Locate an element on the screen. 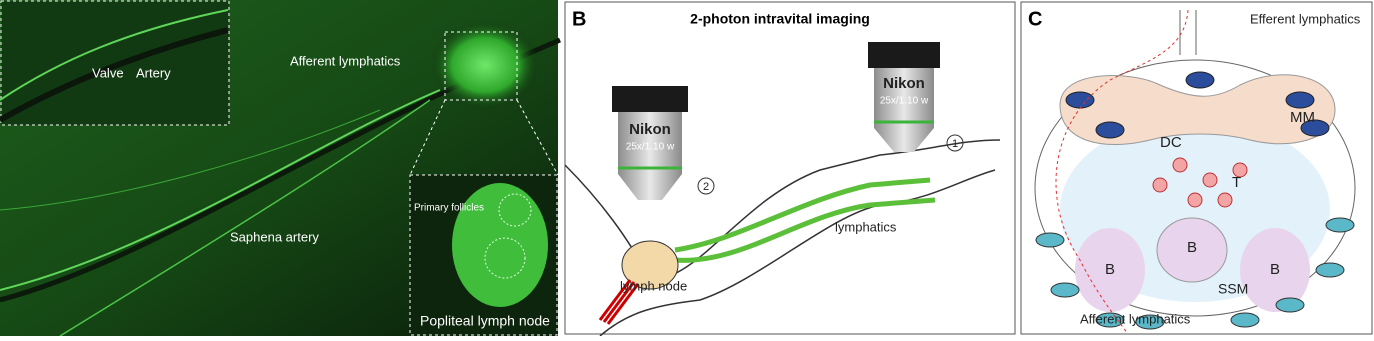 The image size is (1374, 341). efferent-vessel is located at coordinates (1188, 32).